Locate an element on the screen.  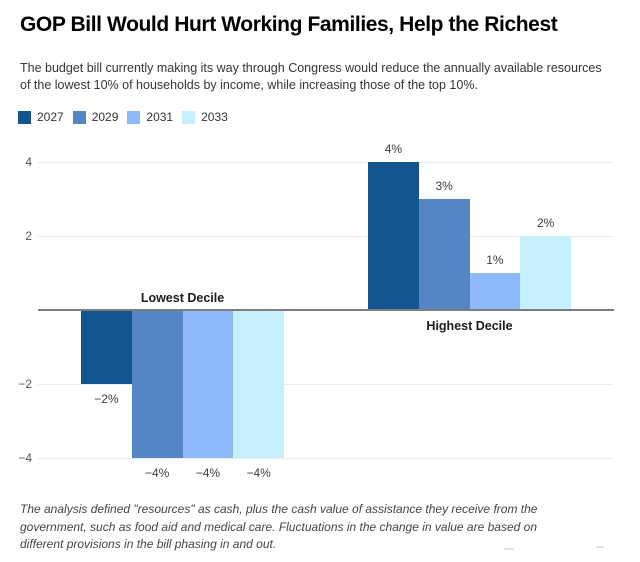
bar-2031-highest-decile is located at coordinates (495, 291).